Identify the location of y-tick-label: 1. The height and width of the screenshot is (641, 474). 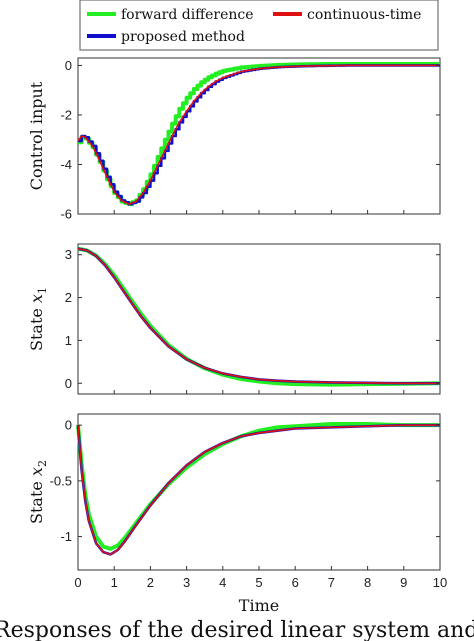
(68, 340).